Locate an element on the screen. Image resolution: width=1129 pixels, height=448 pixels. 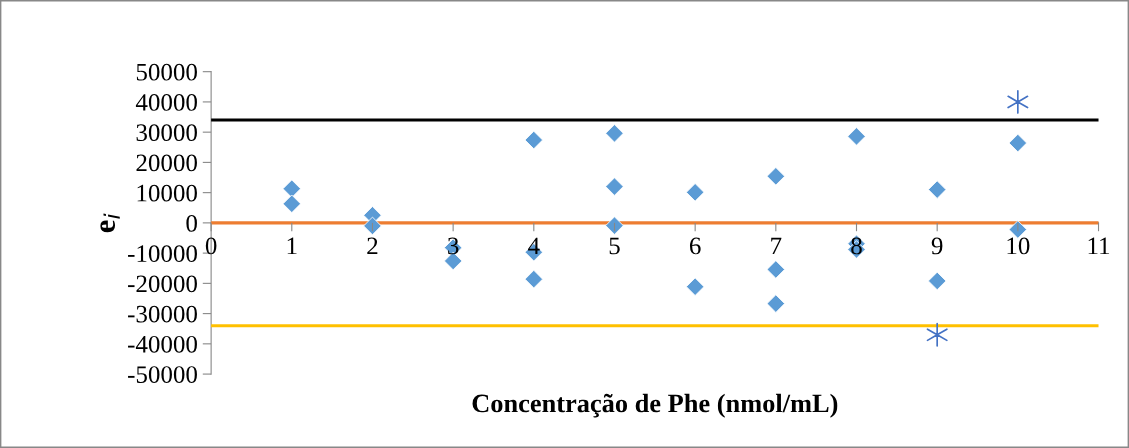
y-tick-label: -50000 is located at coordinates (162, 374).